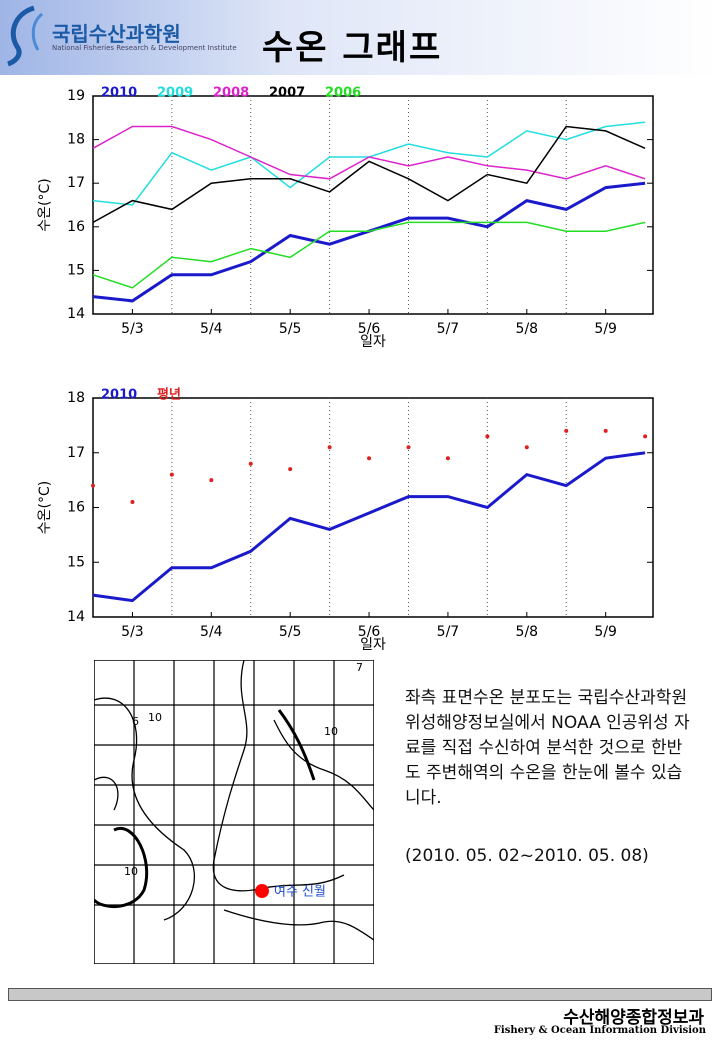 The height and width of the screenshot is (1040, 720). Describe the element at coordinates (169, 395) in the screenshot. I see `legend-entry: 평년` at that location.